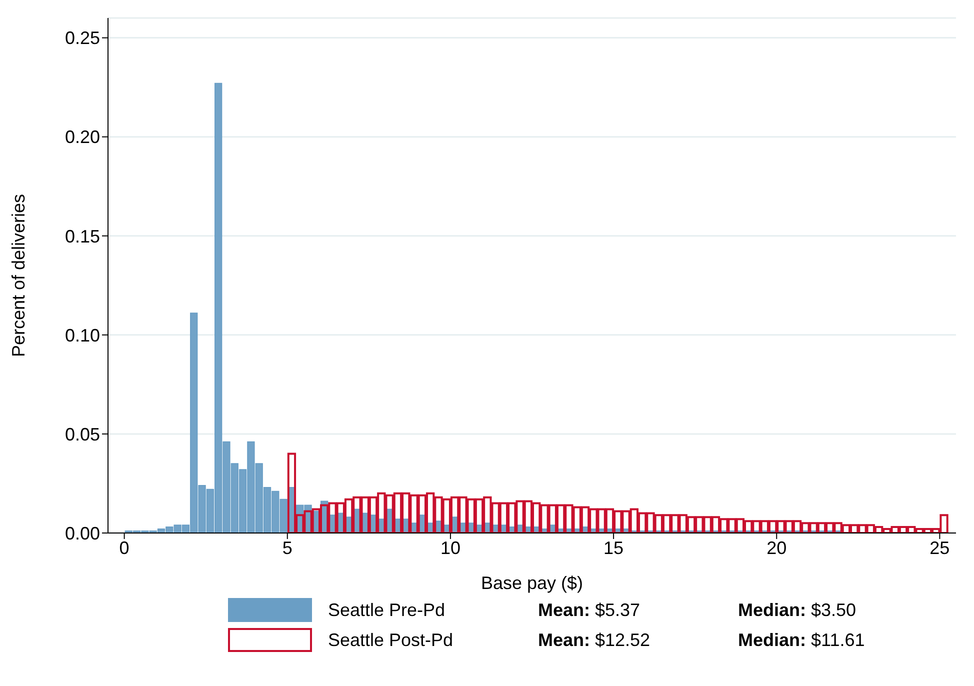 The width and height of the screenshot is (974, 686). Describe the element at coordinates (801, 640) in the screenshot. I see `text: Median: $11.61` at that location.